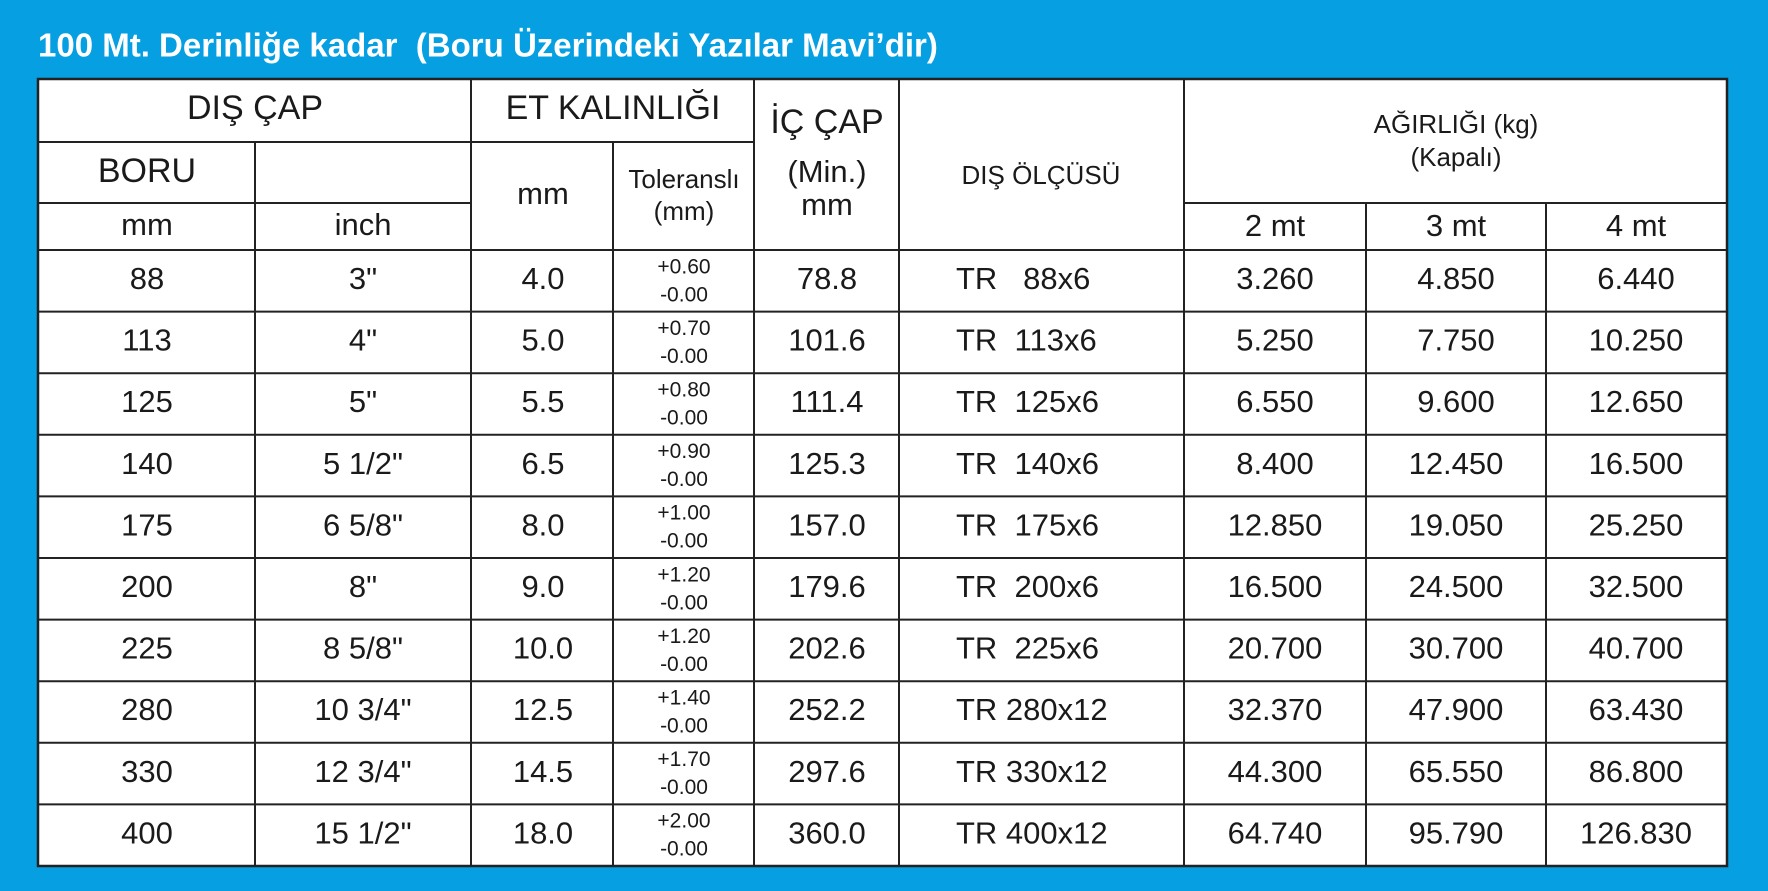 The height and width of the screenshot is (891, 1768). What do you see at coordinates (683, 328) in the screenshot?
I see `tolerance-plus: +0.70` at bounding box center [683, 328].